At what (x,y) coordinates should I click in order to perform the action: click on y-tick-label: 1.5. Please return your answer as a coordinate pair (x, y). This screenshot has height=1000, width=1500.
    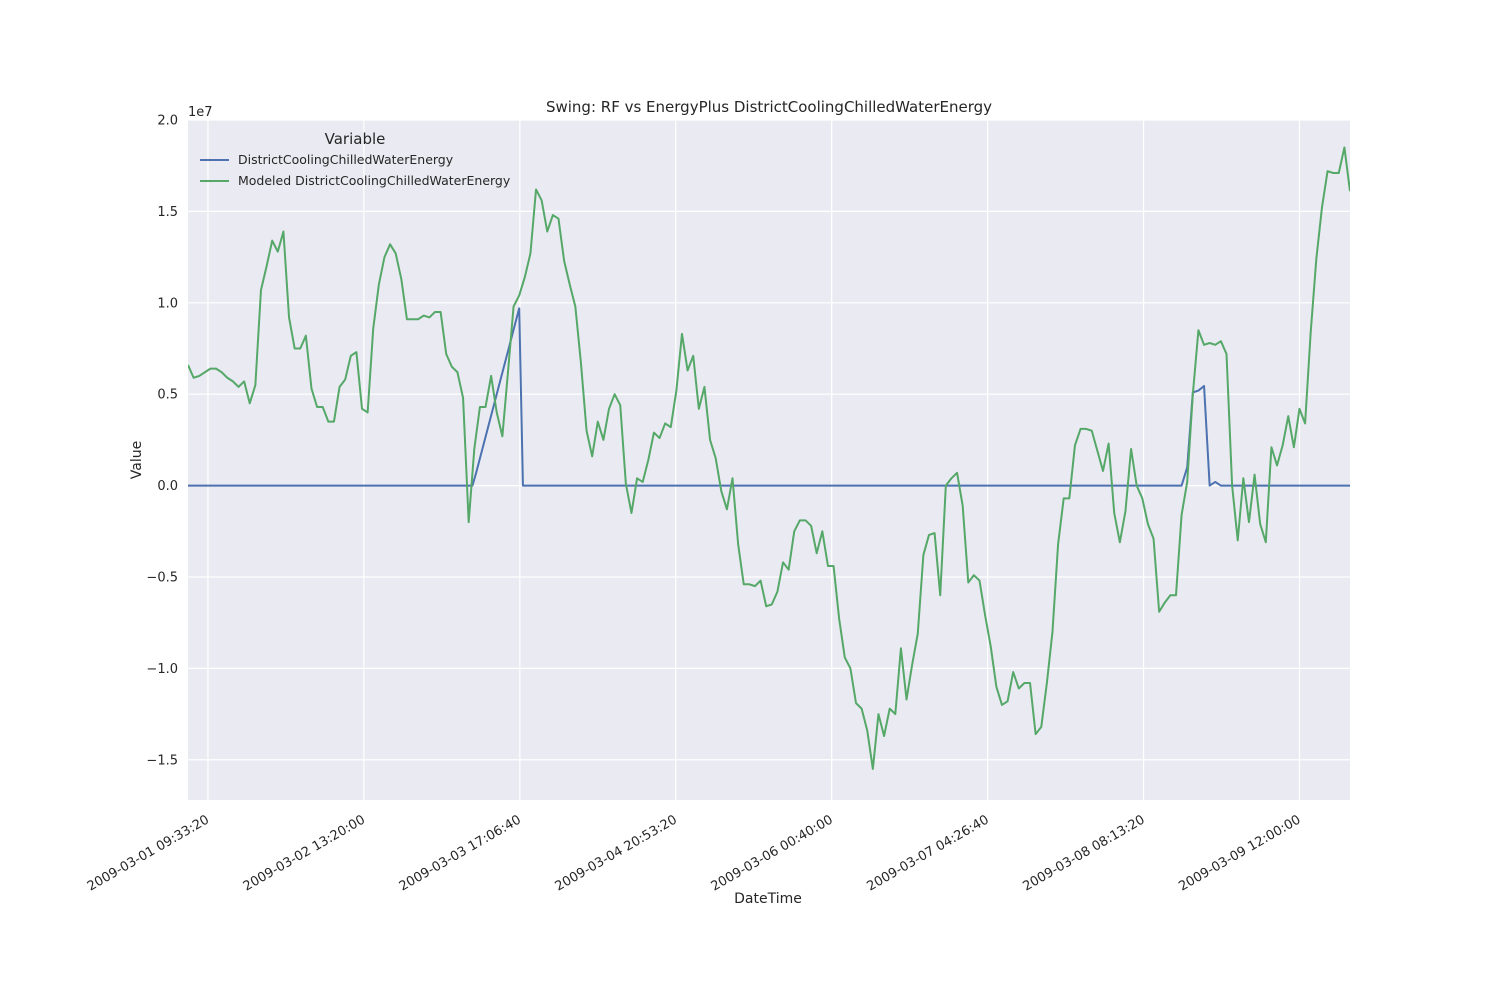
    Looking at the image, I should click on (167, 212).